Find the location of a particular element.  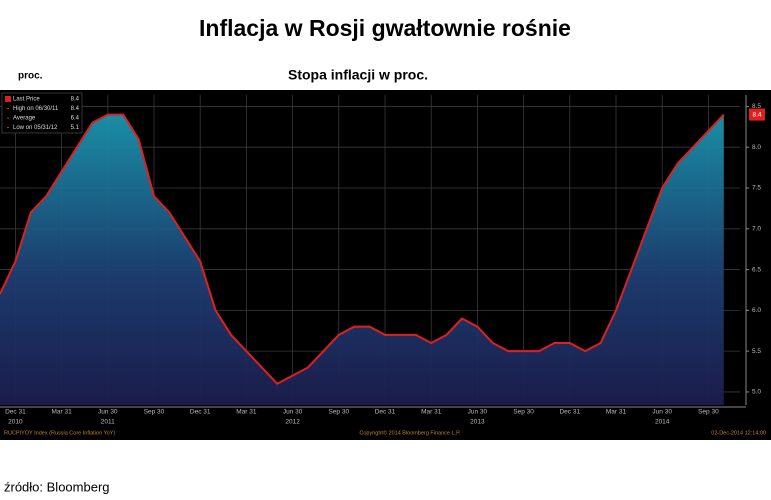

chart-subtitle: Stopa inflacji w proc. is located at coordinates (358, 75).